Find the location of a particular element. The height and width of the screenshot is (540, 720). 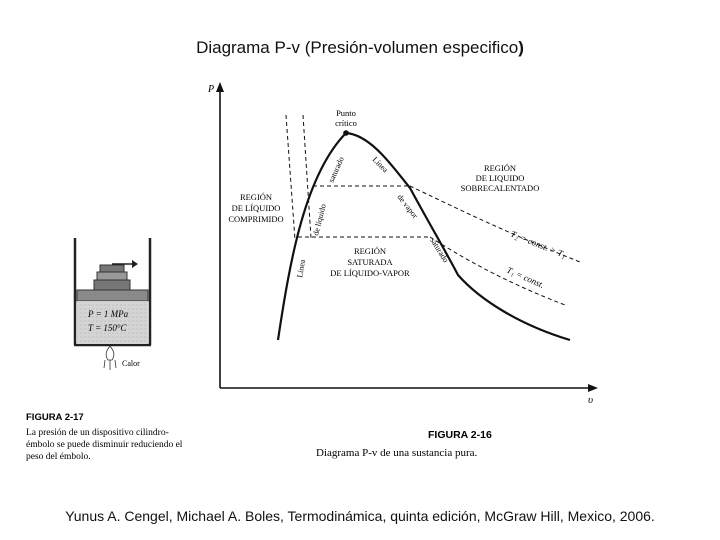

region-superheated-line-1: REGIÓN is located at coordinates (500, 168).